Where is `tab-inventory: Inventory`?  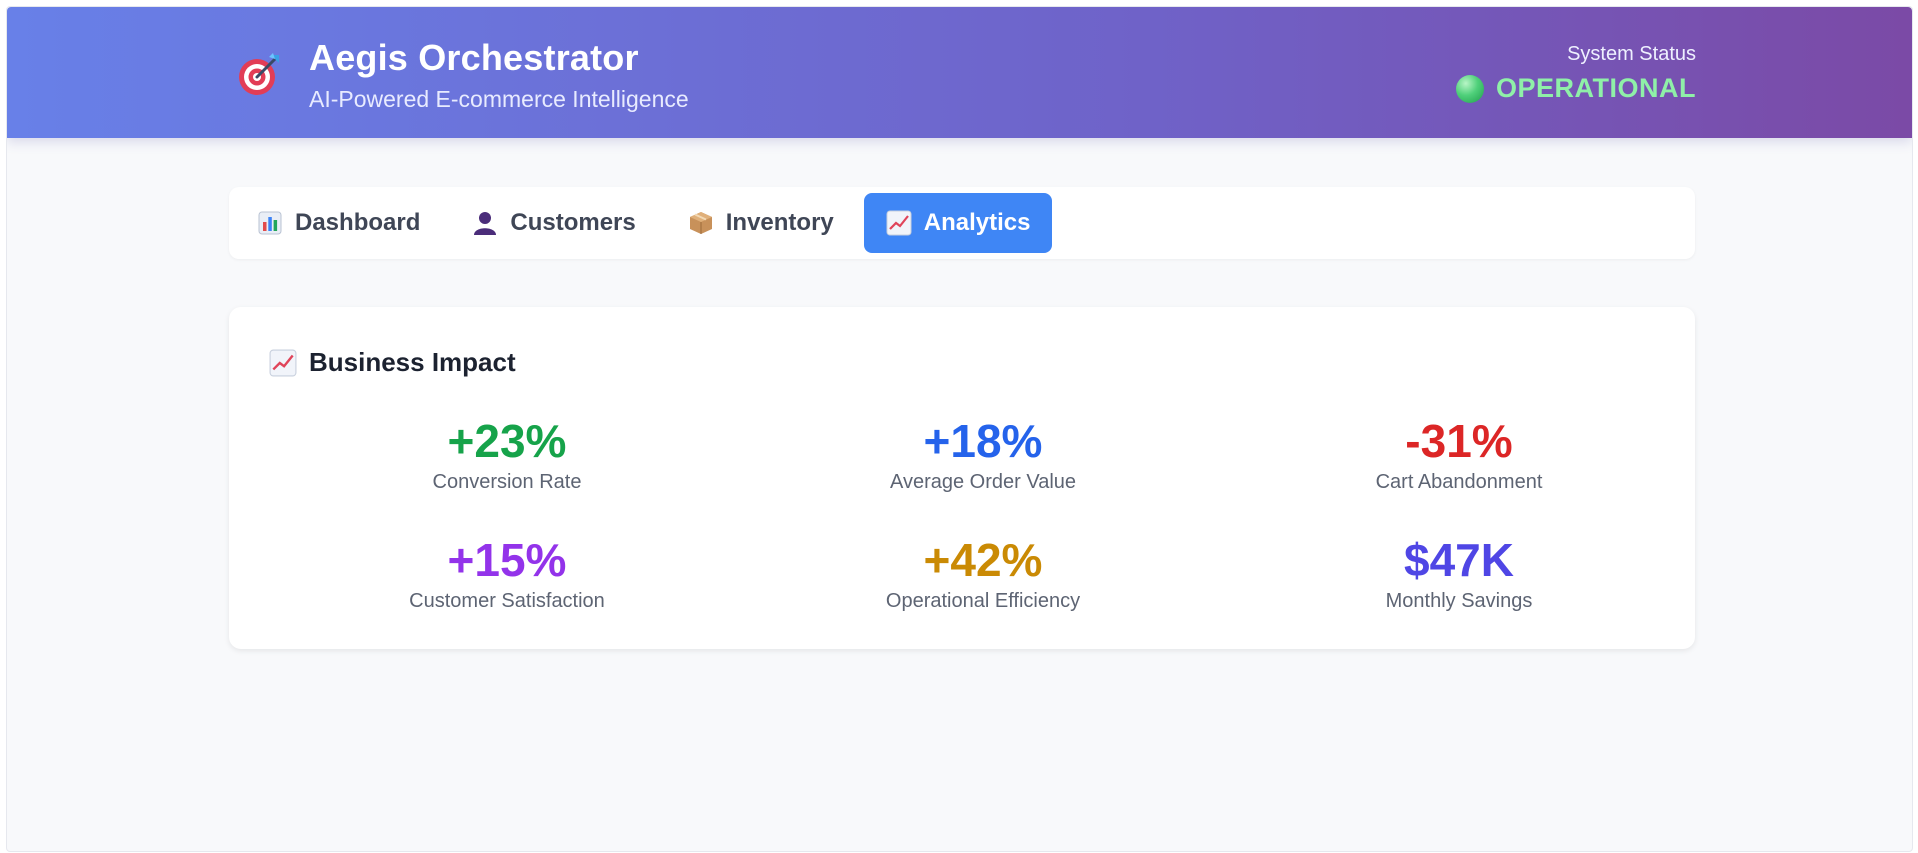 tab-inventory: Inventory is located at coordinates (761, 223).